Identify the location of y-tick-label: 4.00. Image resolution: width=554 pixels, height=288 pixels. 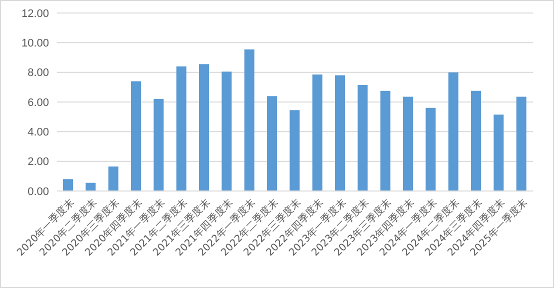
(38, 132).